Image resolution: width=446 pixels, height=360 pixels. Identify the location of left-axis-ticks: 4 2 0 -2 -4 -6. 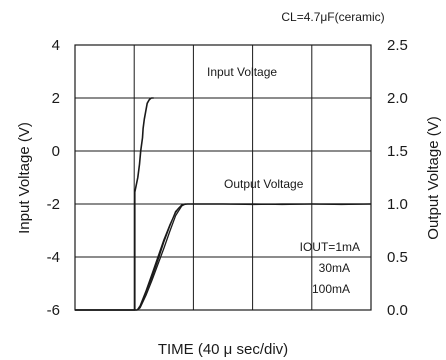
(53, 178).